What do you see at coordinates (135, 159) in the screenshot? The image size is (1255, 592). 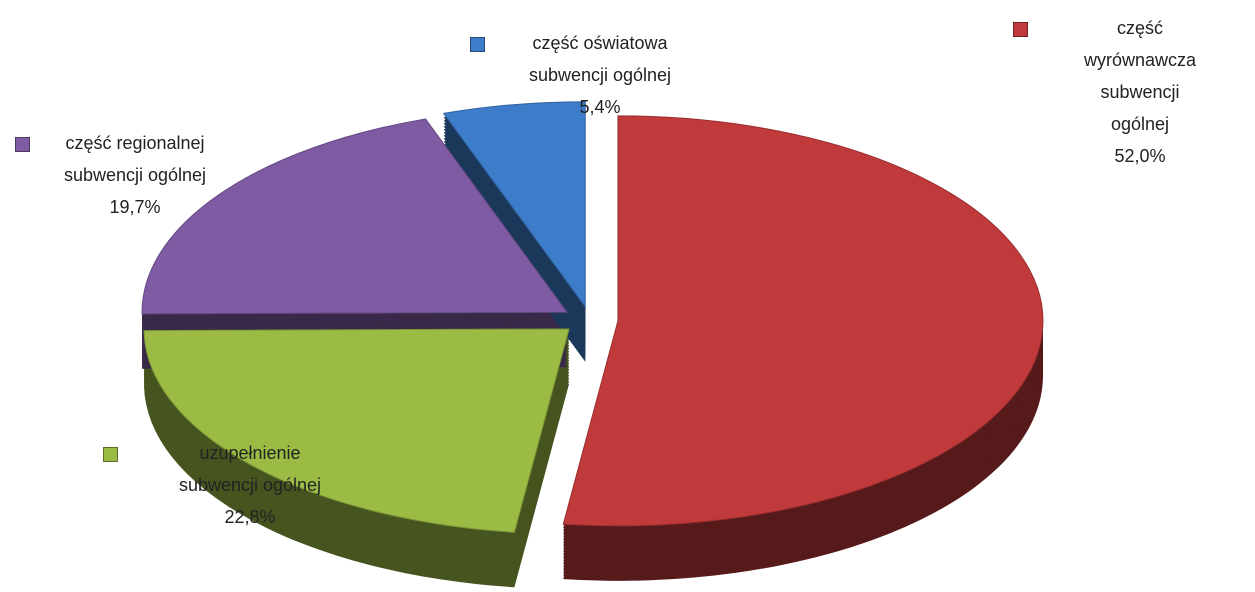 I see `category-name: część regionalnej subwencji ogólnej` at bounding box center [135, 159].